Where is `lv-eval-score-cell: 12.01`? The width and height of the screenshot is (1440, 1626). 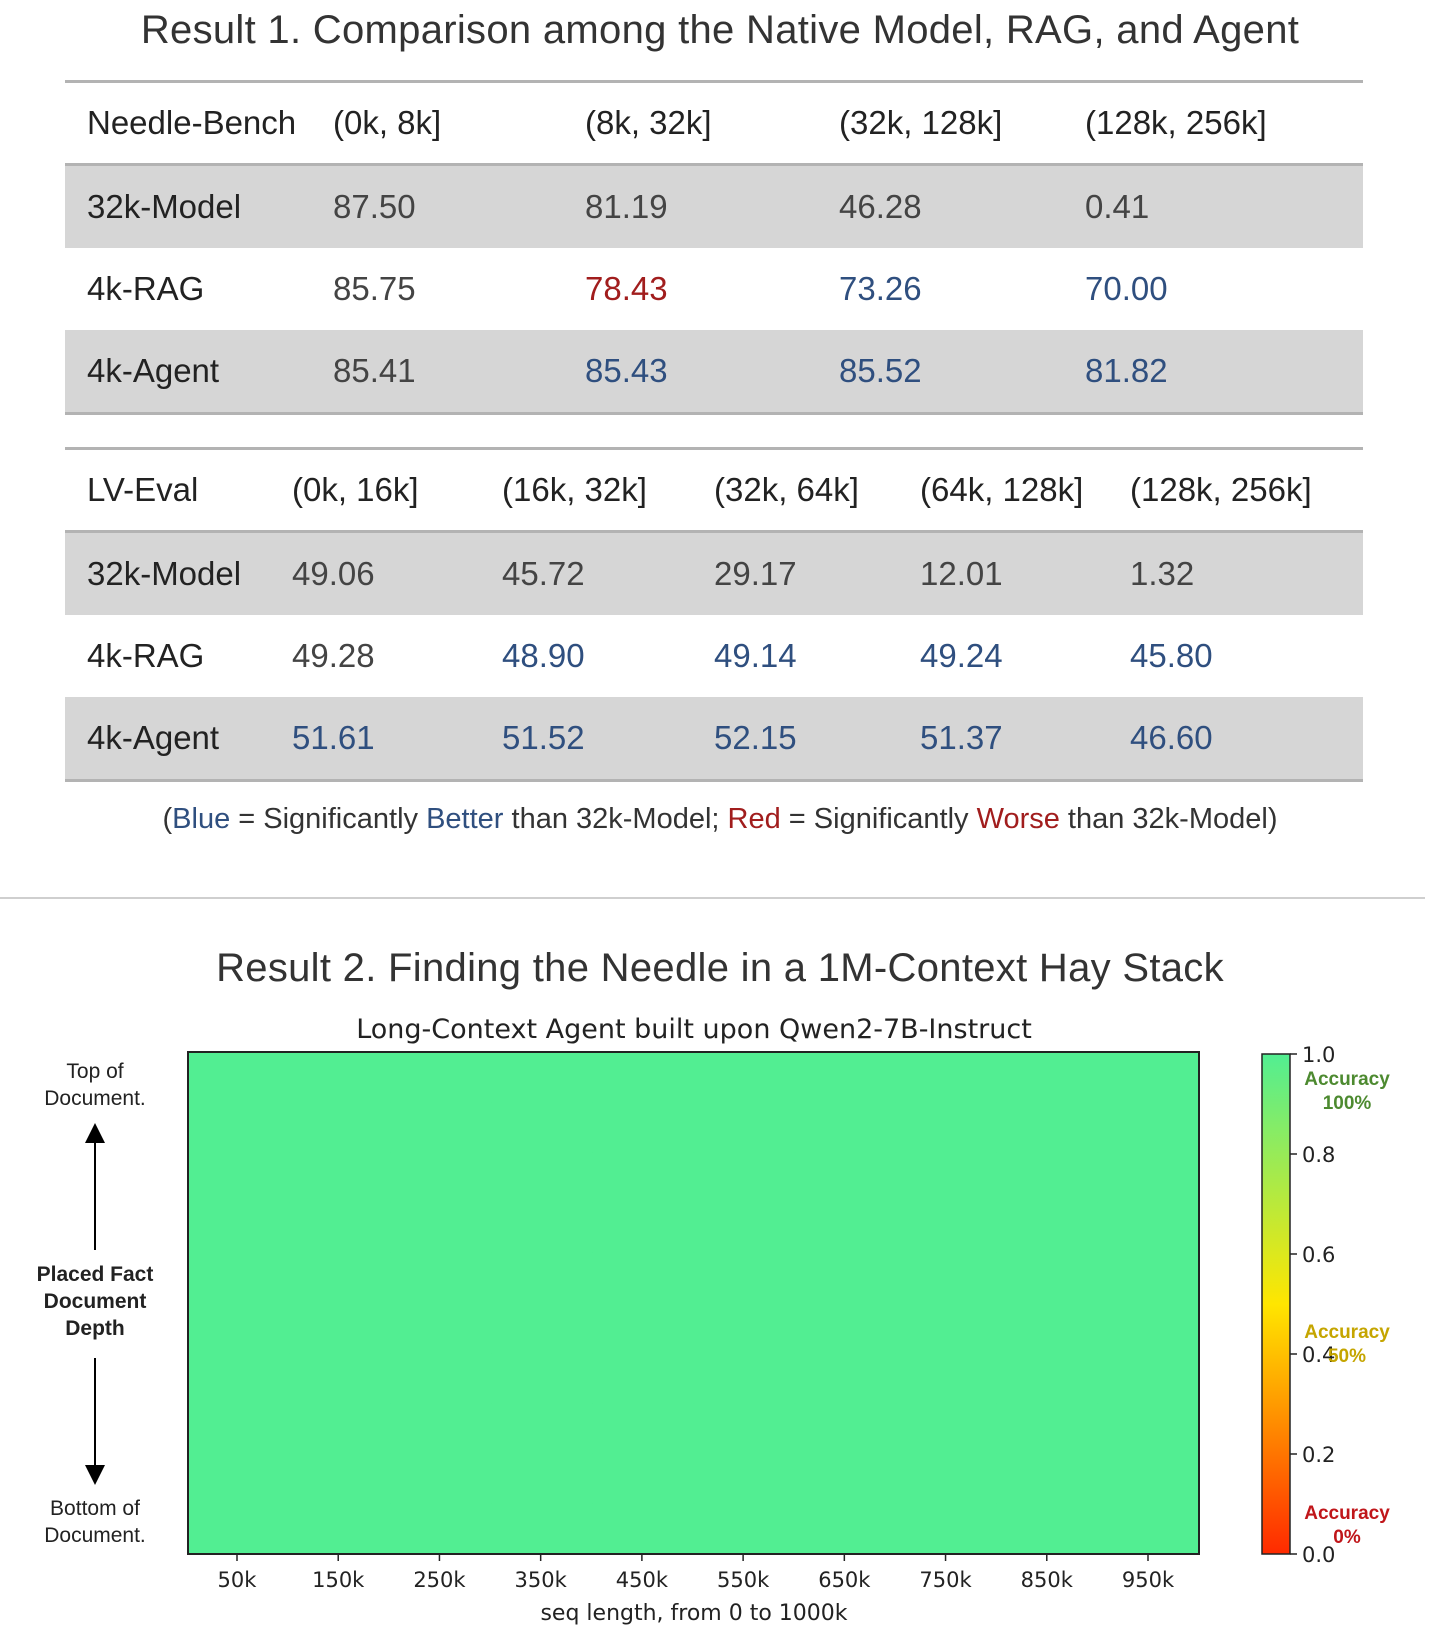 lv-eval-score-cell: 12.01 is located at coordinates (1025, 573).